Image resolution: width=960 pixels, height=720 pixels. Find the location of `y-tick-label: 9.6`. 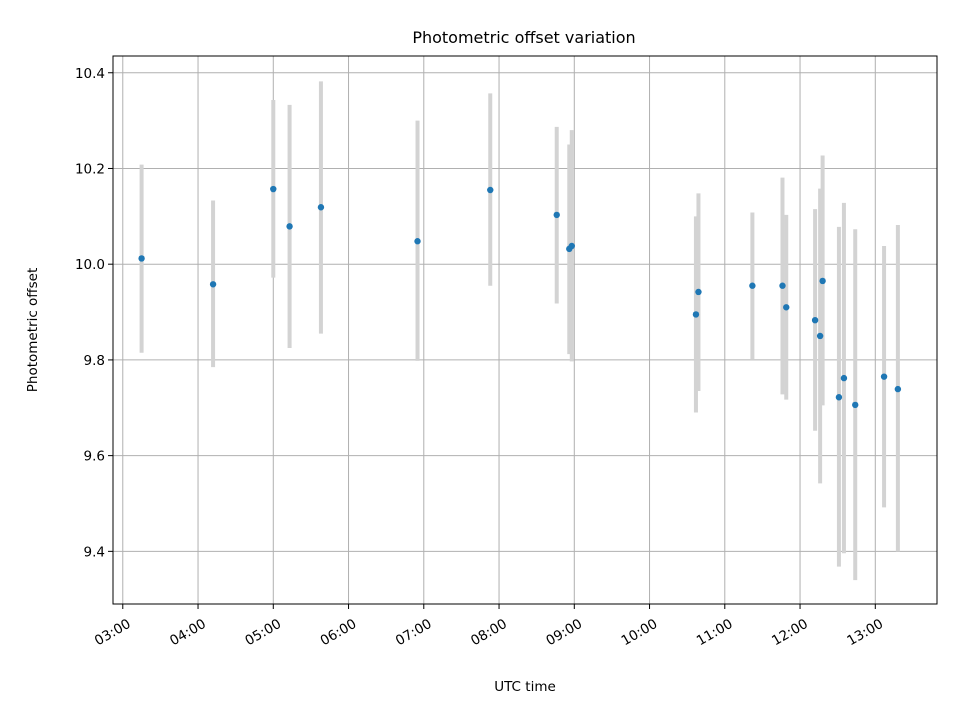

y-tick-label: 9.6 is located at coordinates (94, 457).